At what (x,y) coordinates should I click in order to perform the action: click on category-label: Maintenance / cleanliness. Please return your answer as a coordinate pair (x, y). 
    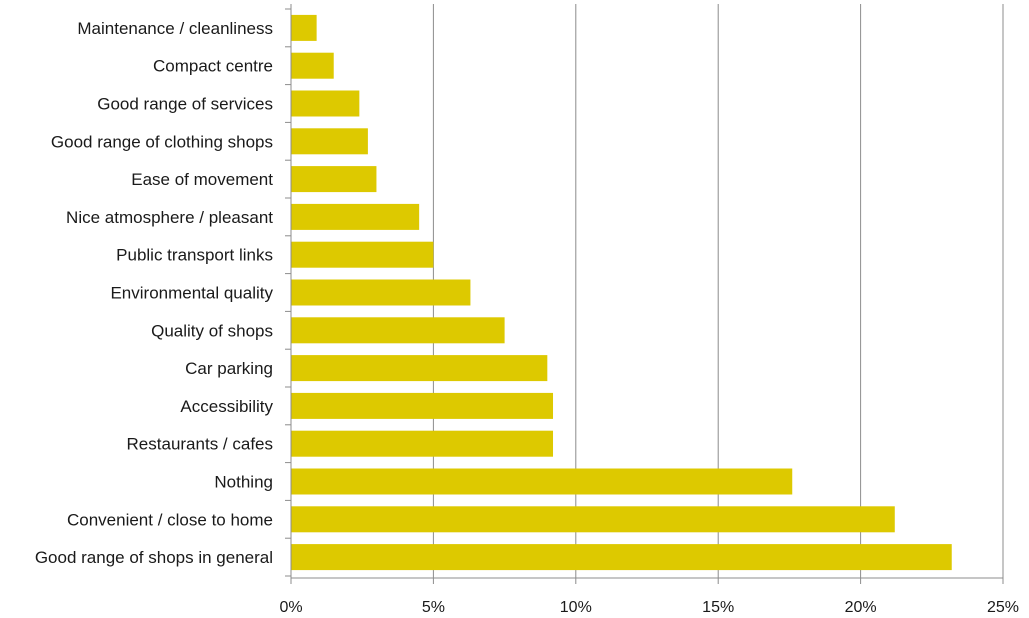
    Looking at the image, I should click on (175, 28).